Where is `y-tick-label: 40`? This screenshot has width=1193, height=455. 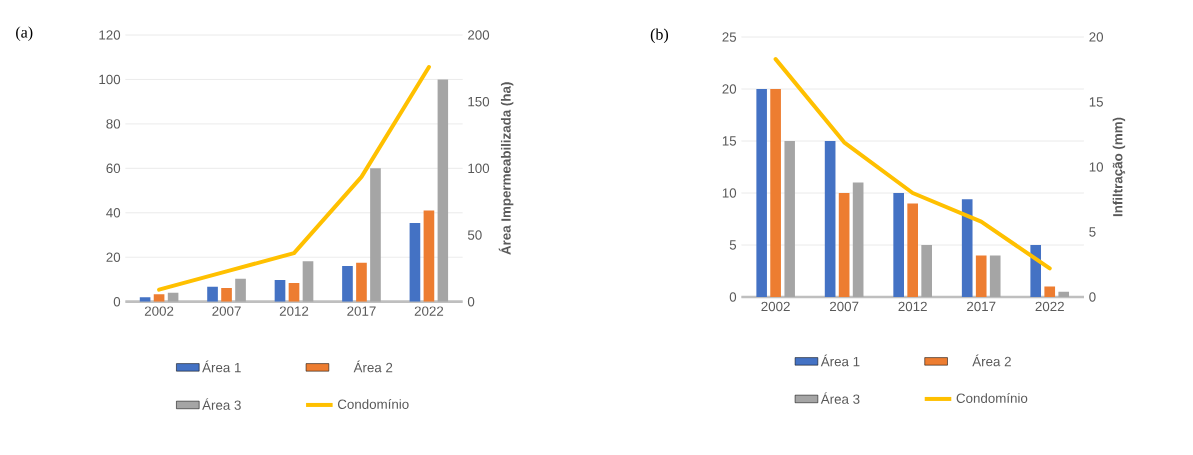 y-tick-label: 40 is located at coordinates (113, 213).